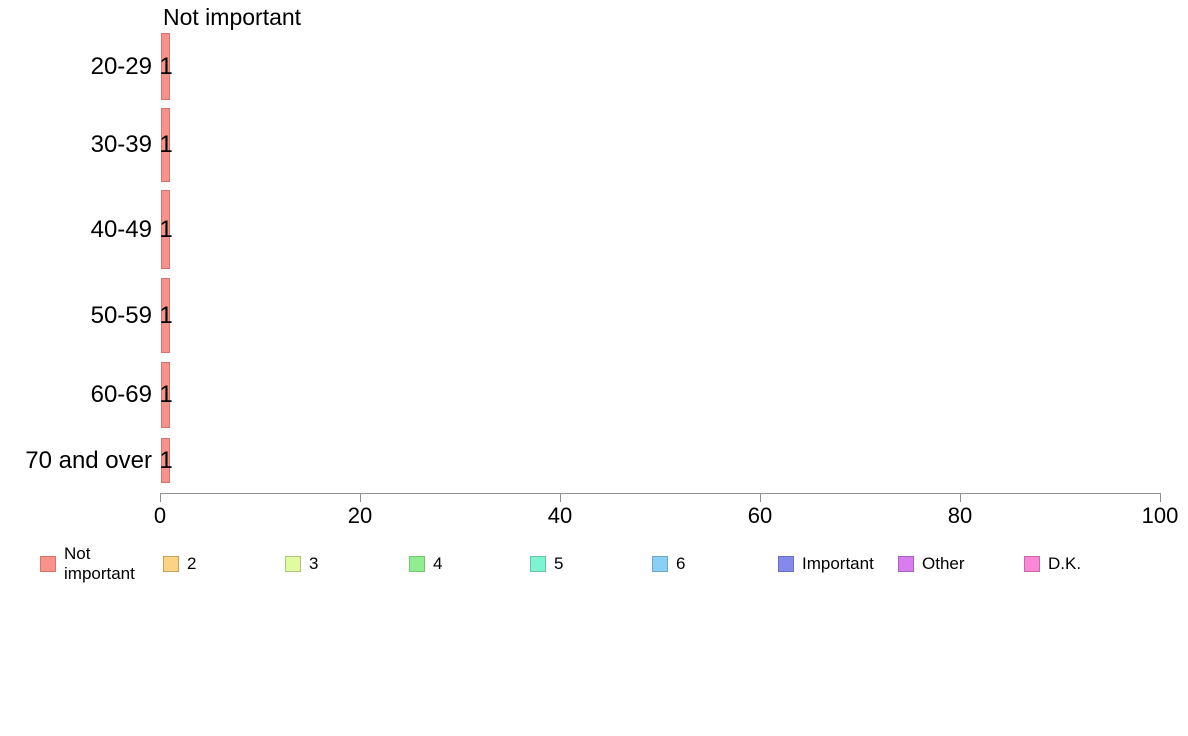 This screenshot has height=736, width=1188. I want to click on legend-item: 4, so click(425, 564).